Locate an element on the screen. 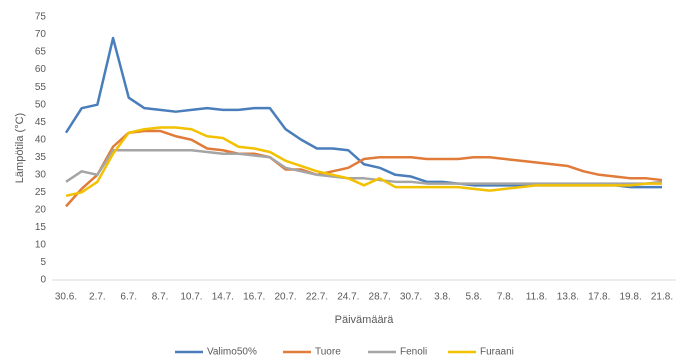  x-tick-label: 3.8. is located at coordinates (442, 297).